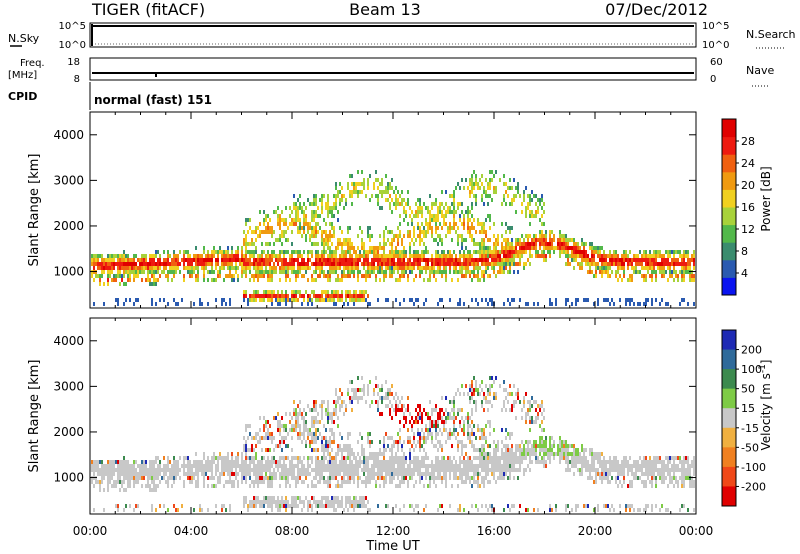 The width and height of the screenshot is (800, 554). I want to click on colorbar-tick-label: 12, so click(748, 229).